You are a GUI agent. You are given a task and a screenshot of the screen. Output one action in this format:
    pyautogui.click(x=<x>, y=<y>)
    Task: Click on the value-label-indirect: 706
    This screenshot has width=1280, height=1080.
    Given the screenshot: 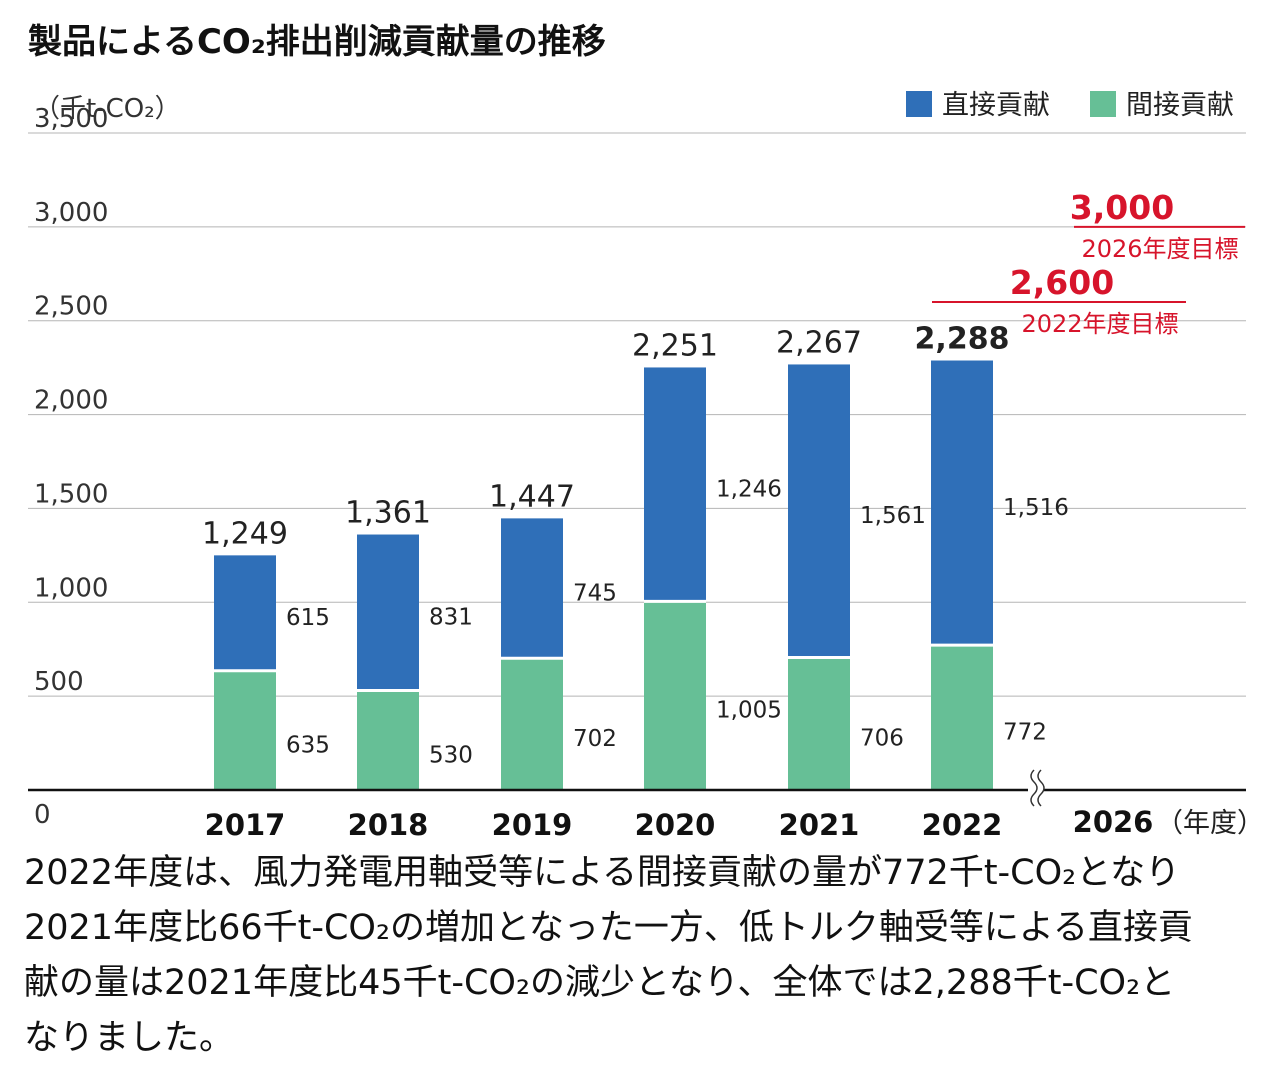 What is the action you would take?
    pyautogui.click(x=882, y=739)
    